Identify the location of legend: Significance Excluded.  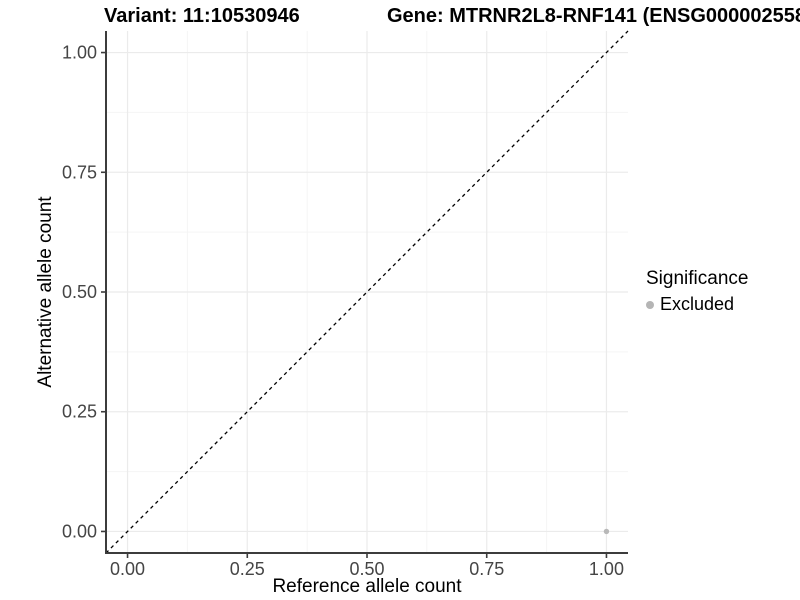
(697, 291).